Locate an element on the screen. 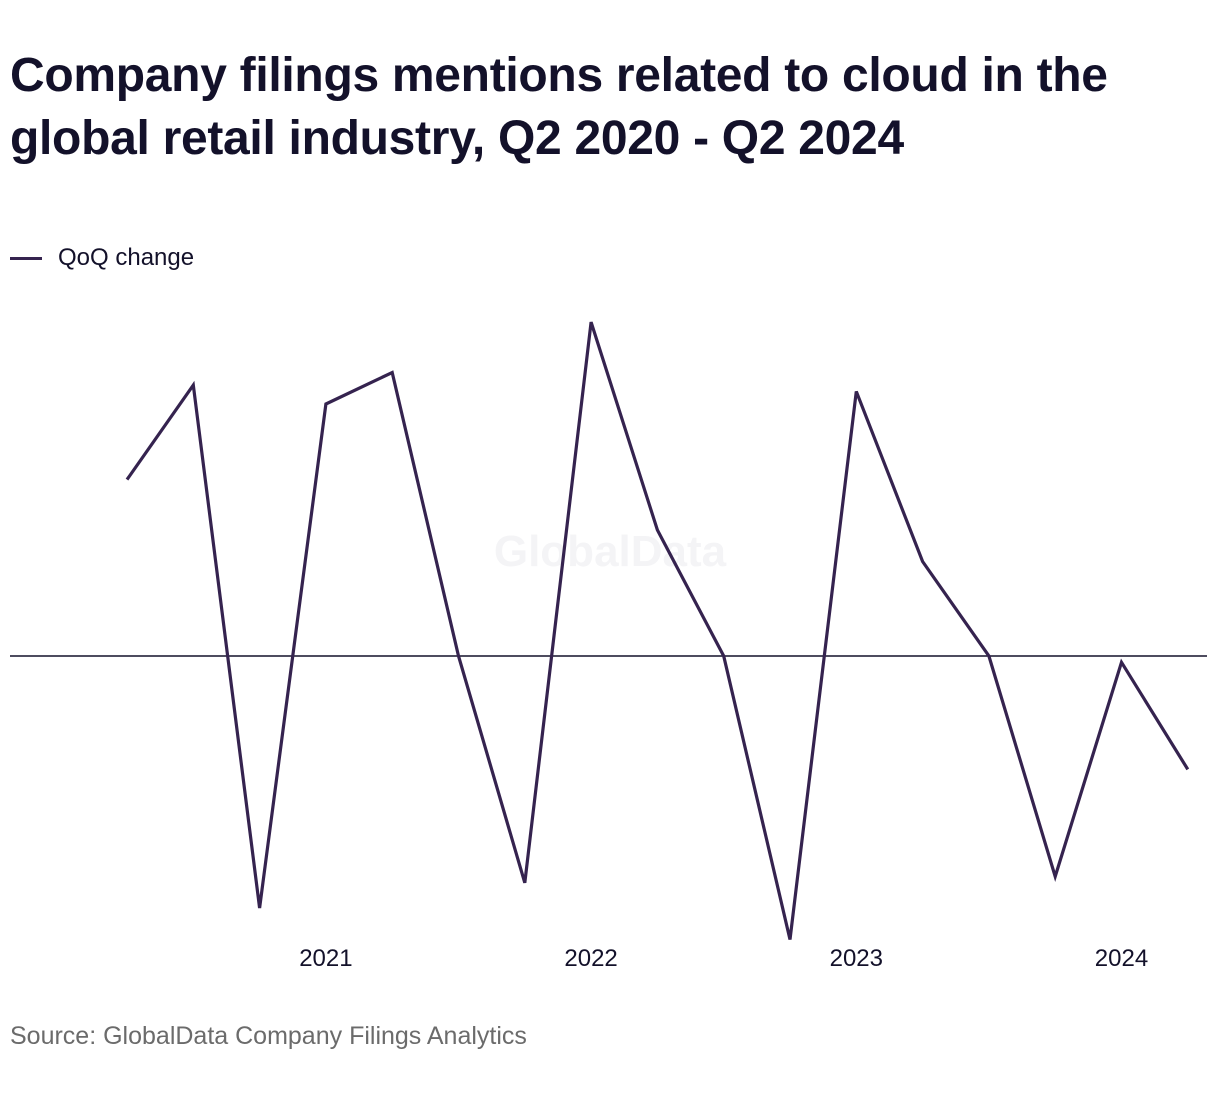 This screenshot has height=1096, width=1220. x-axis-tick-labels: 2021 2022 2023 2024 is located at coordinates (723, 958).